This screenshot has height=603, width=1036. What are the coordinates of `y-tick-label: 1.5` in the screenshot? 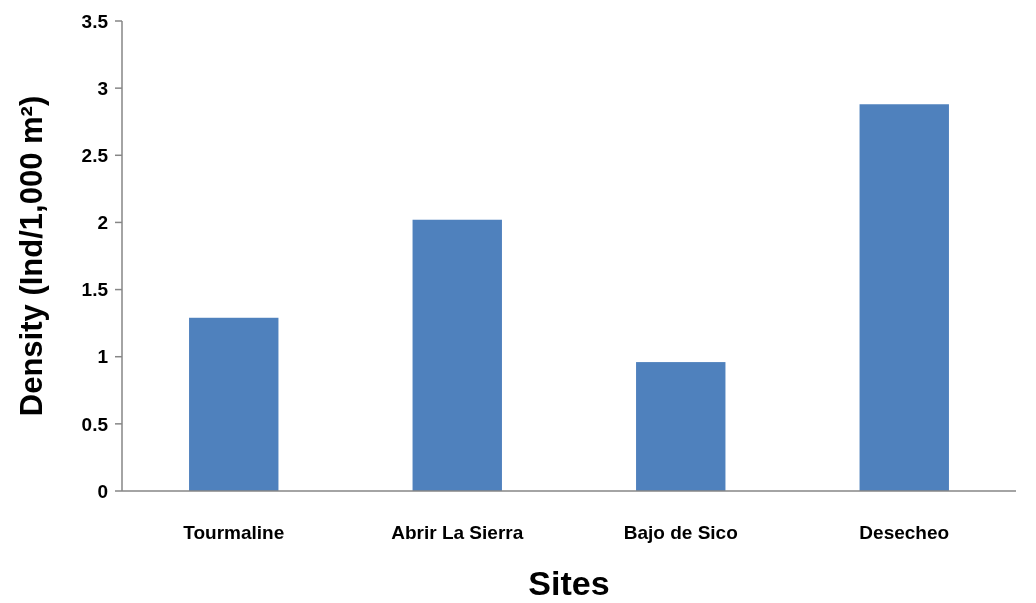 It's located at (95, 290).